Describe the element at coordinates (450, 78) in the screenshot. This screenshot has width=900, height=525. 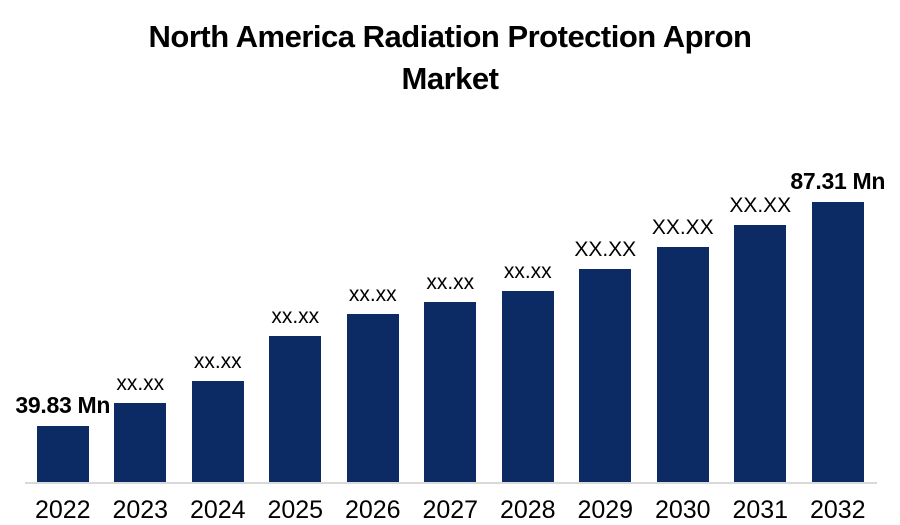
I see `chart-title-line-2: Market` at that location.